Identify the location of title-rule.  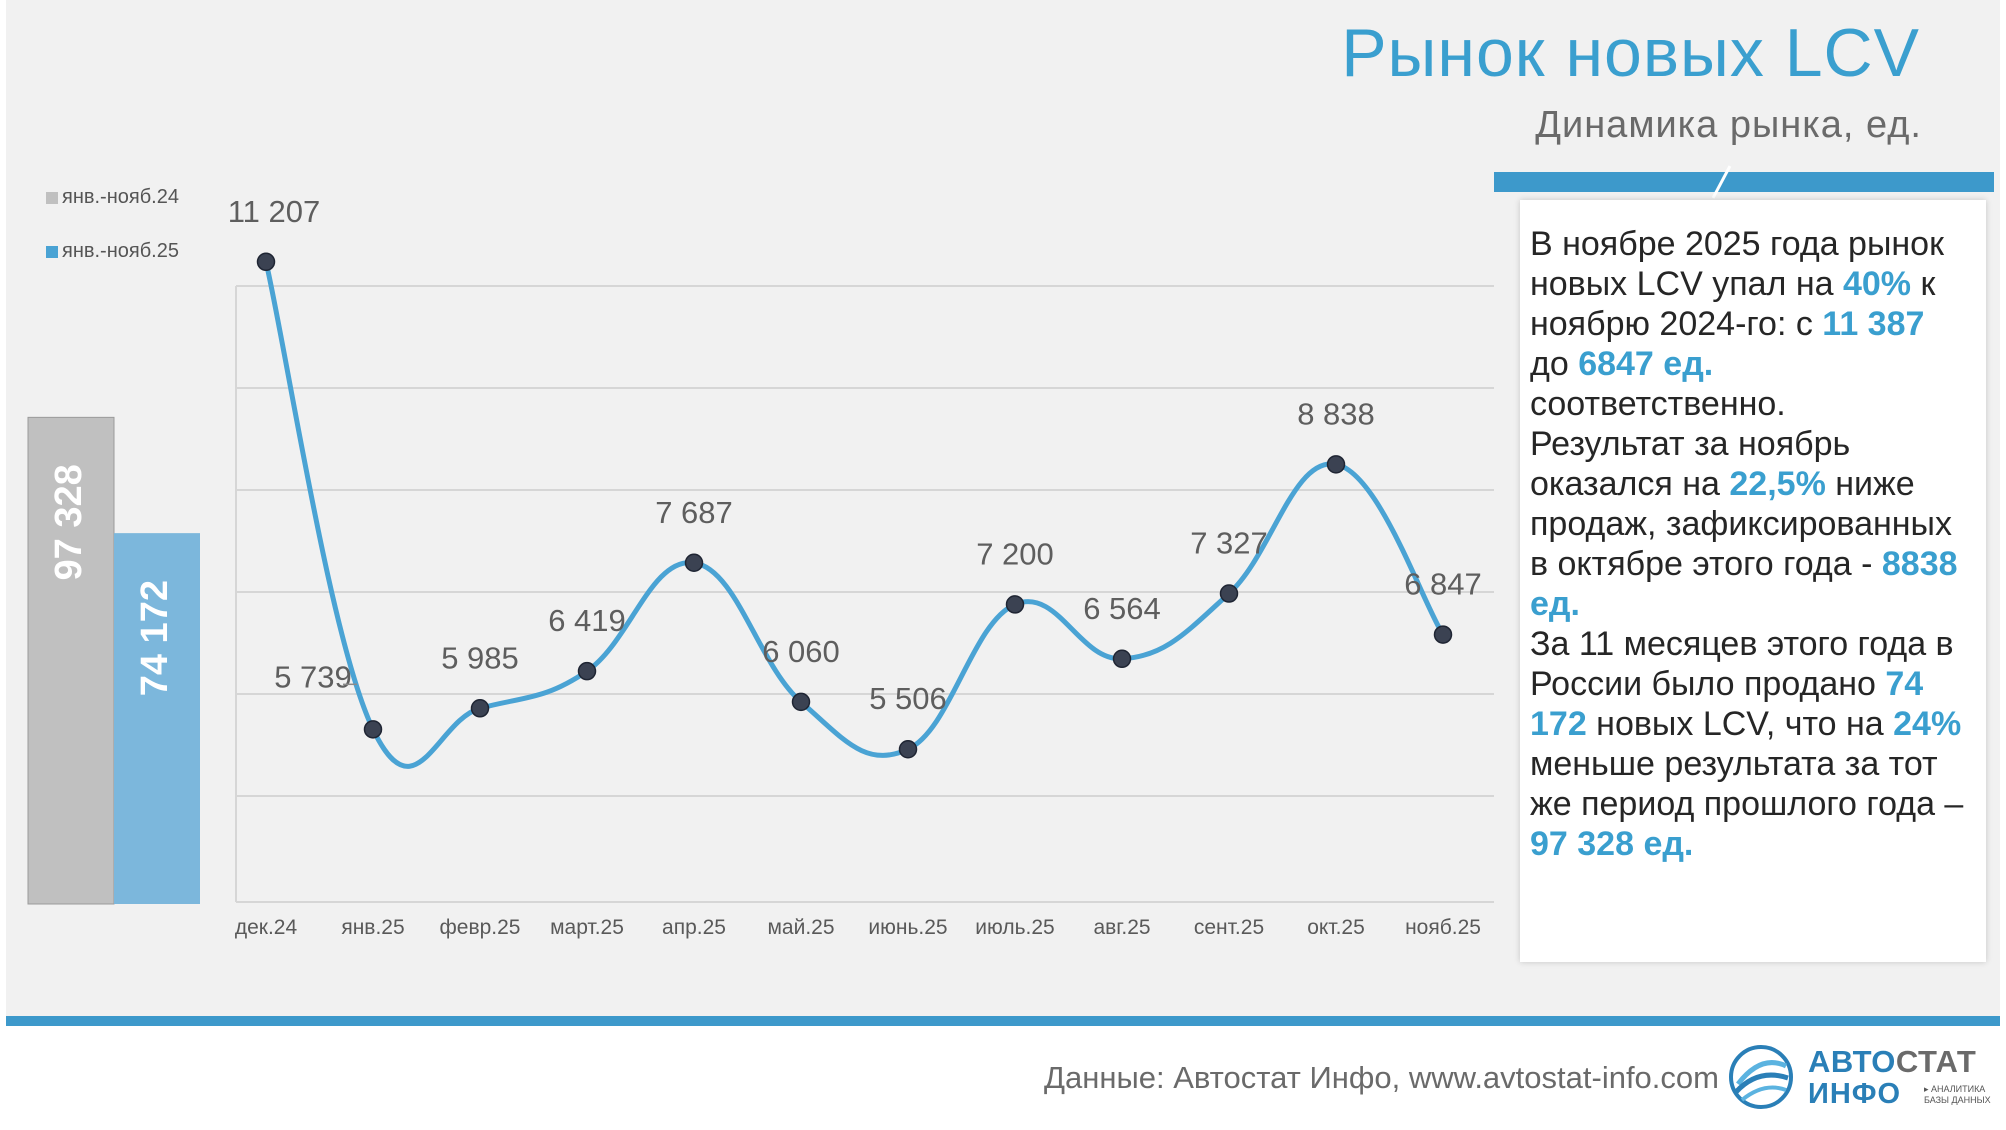
(1744, 182).